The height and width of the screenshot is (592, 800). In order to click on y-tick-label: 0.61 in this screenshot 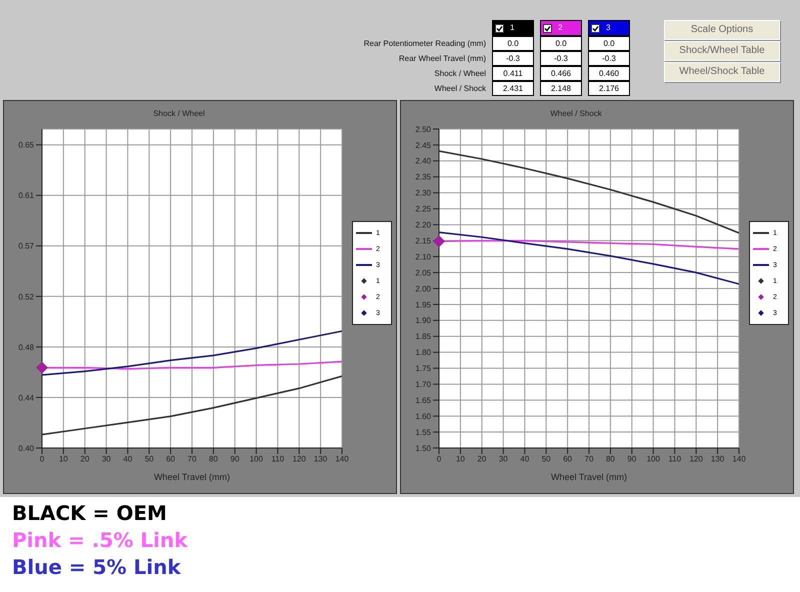, I will do `click(26, 195)`.